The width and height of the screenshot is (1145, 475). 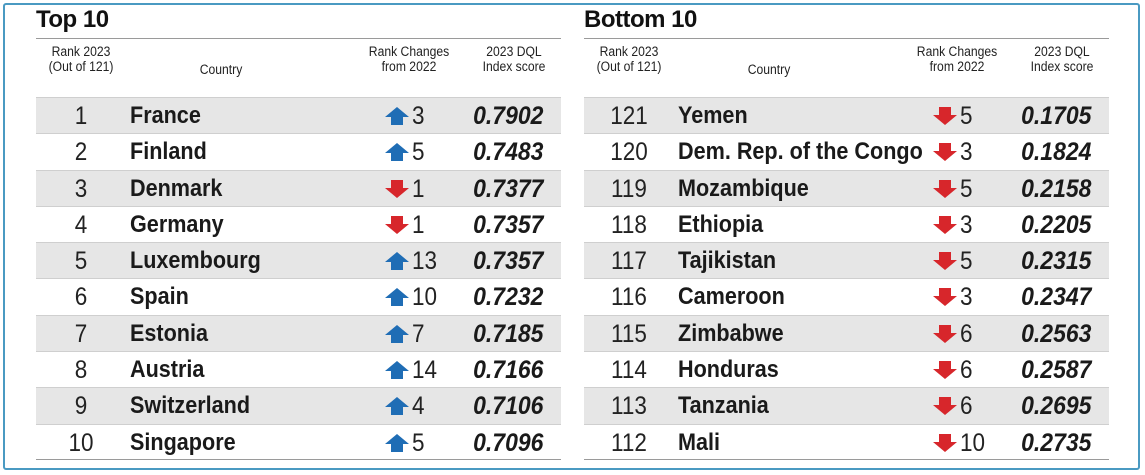 What do you see at coordinates (72, 19) in the screenshot?
I see `panel-title: Top 10` at bounding box center [72, 19].